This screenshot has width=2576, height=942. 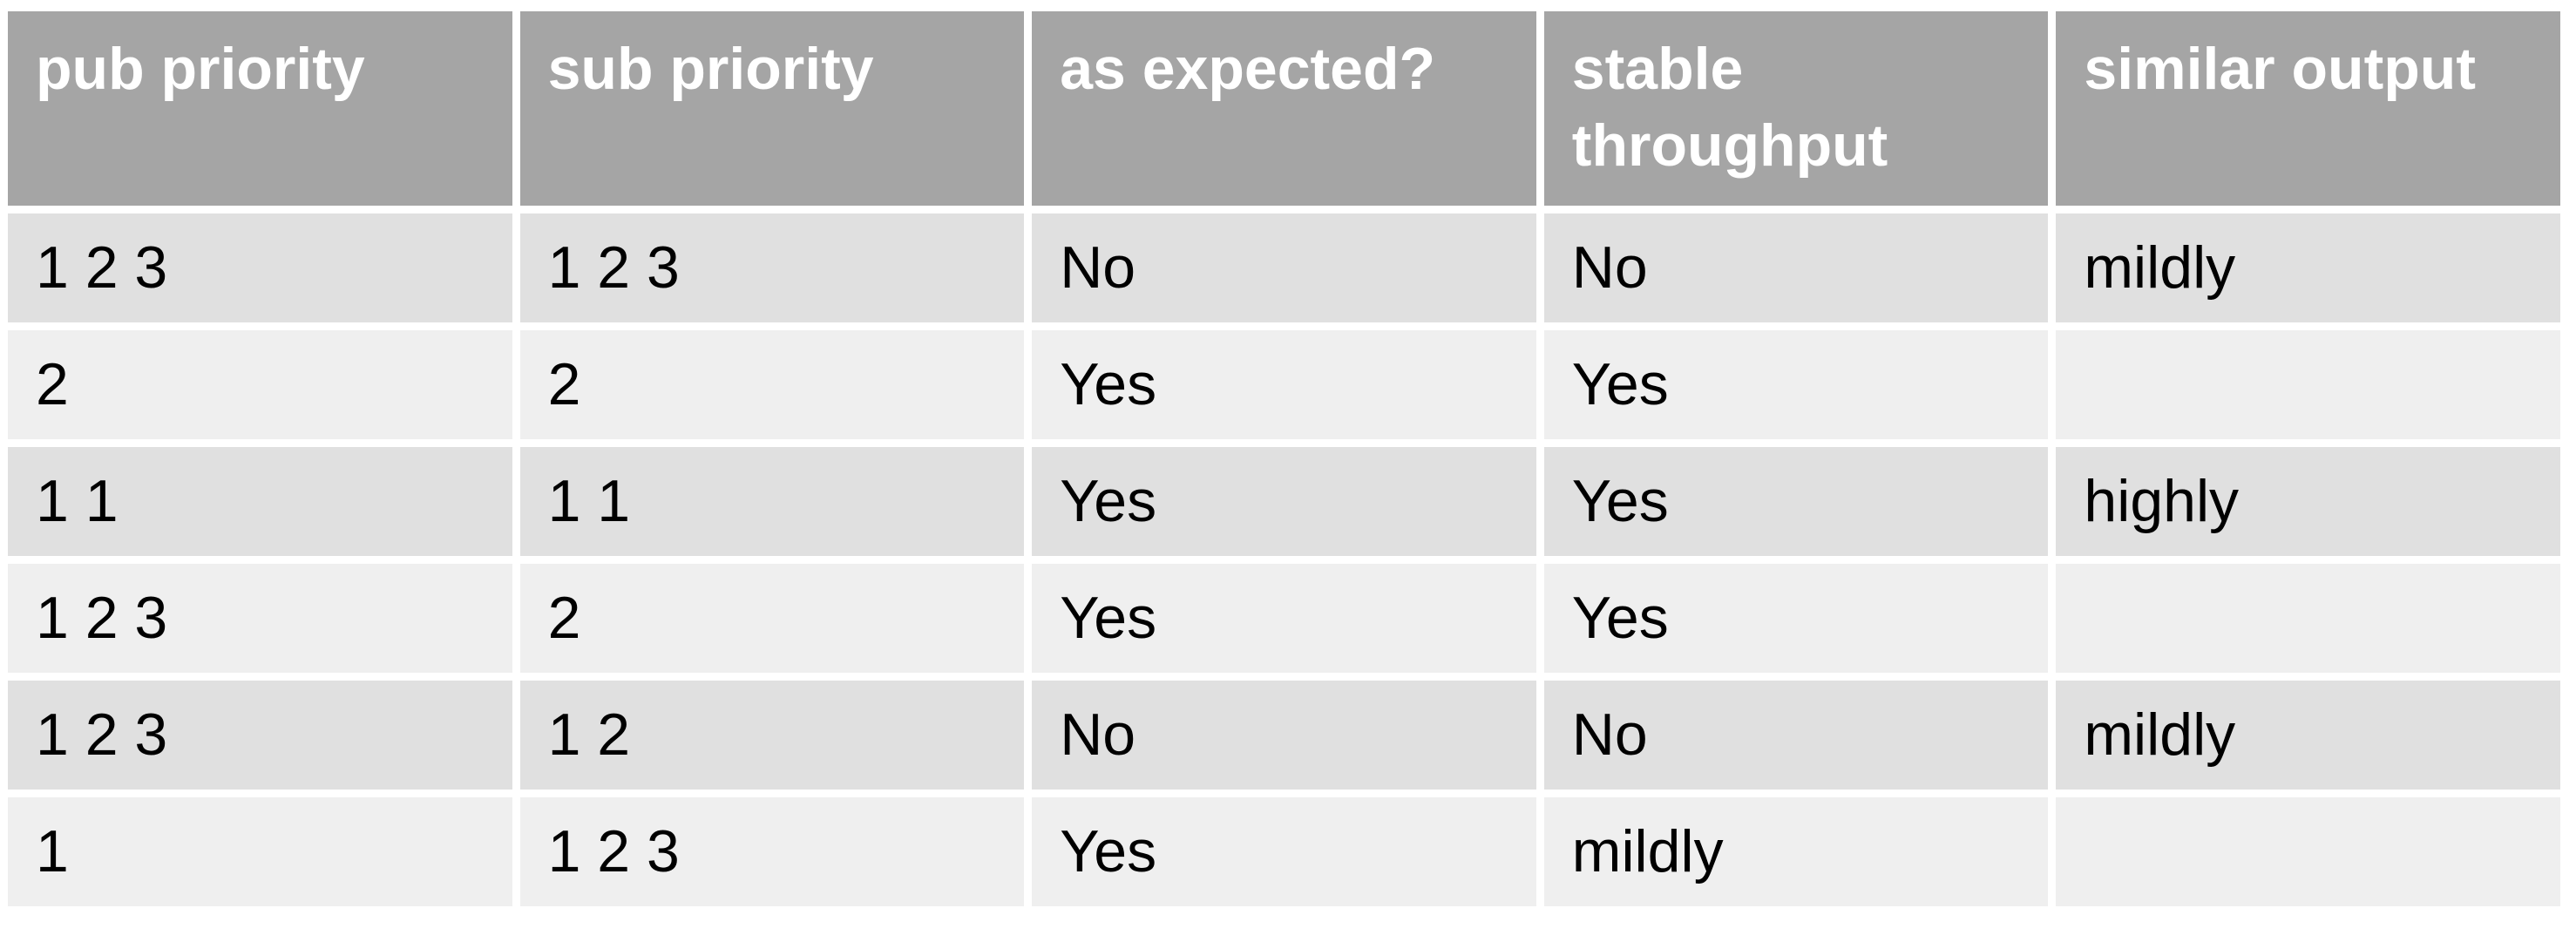 I want to click on table-cell: 1 2, so click(x=772, y=735).